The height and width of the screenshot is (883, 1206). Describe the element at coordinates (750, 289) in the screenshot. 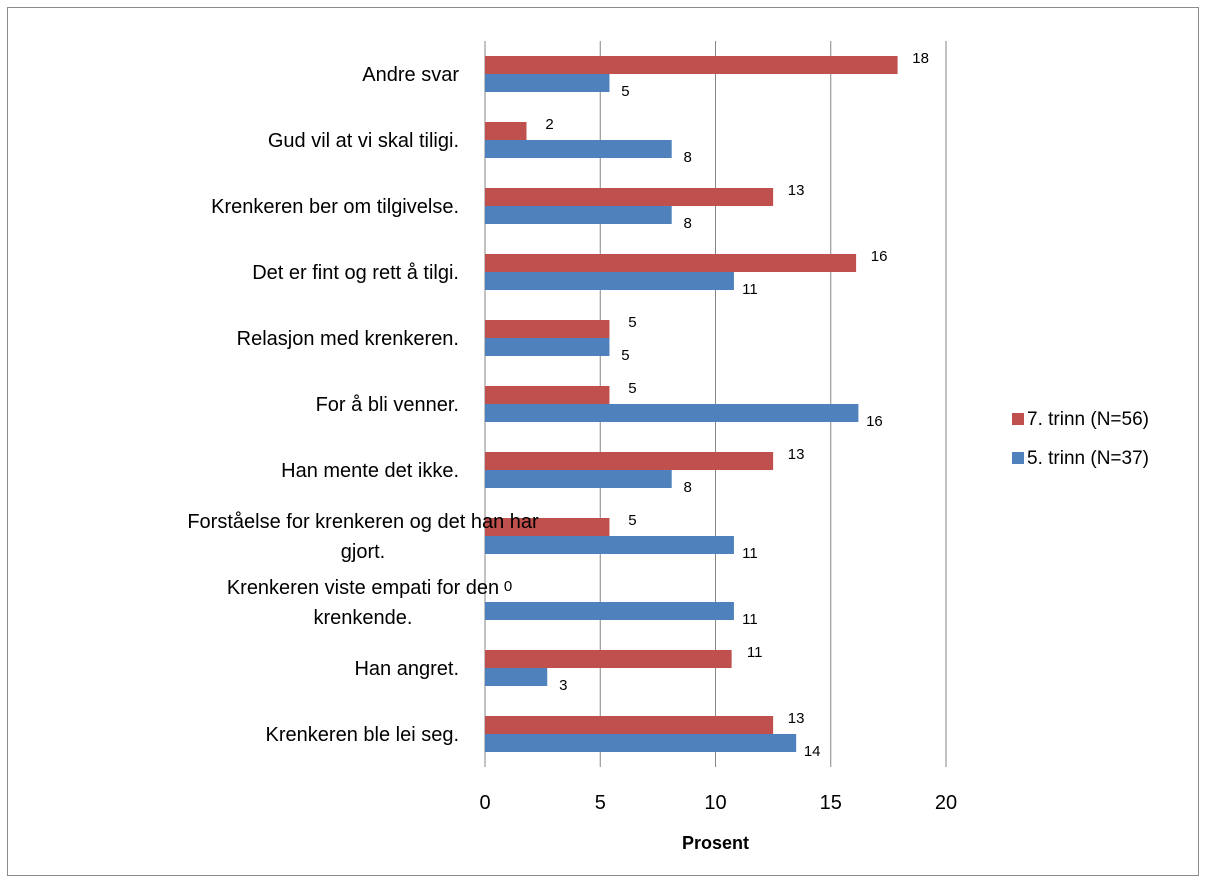

I see `data-label-s2-3: 11` at that location.